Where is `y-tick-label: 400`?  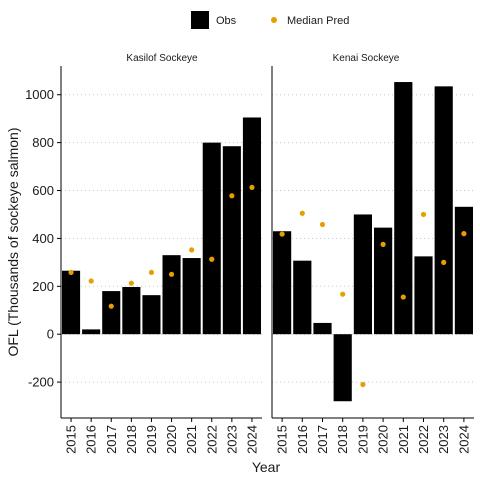
y-tick-label: 400 is located at coordinates (43, 238).